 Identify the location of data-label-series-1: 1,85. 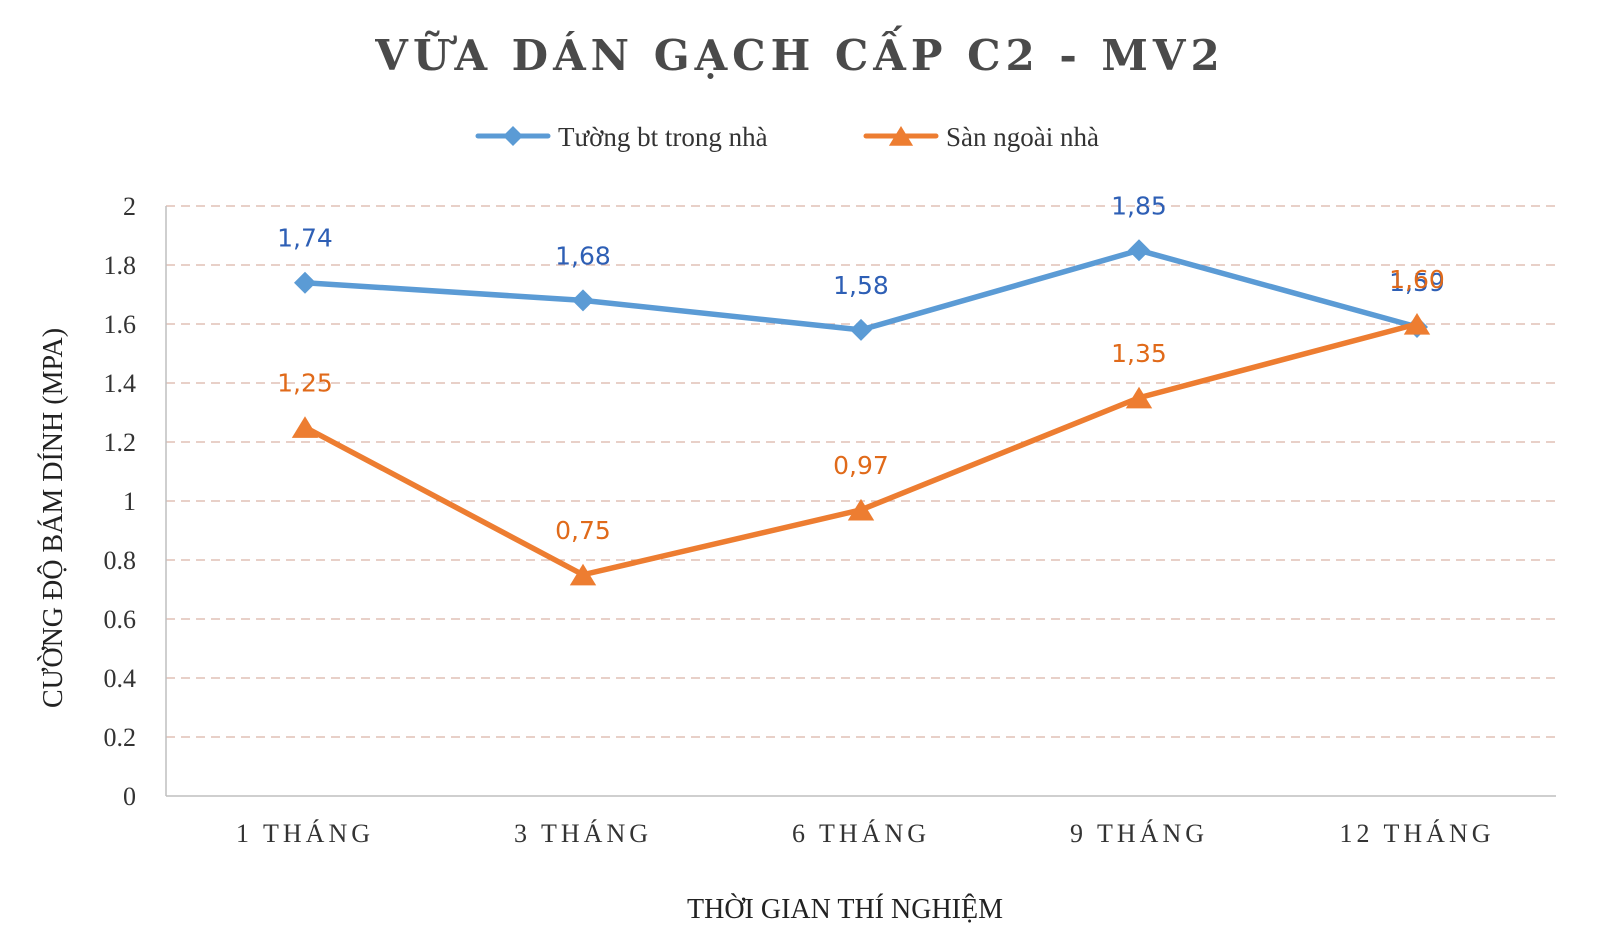
(1139, 205).